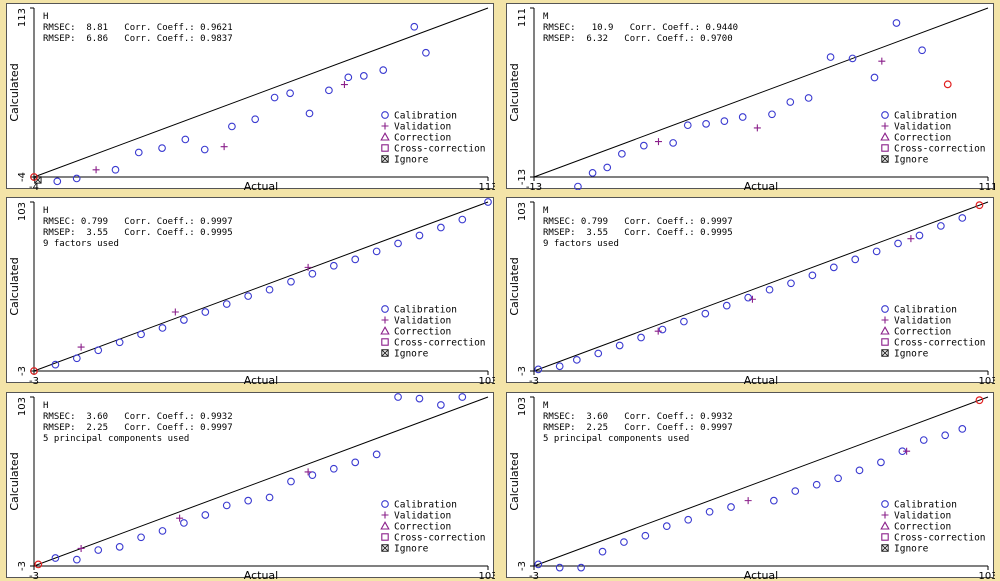  Describe the element at coordinates (34, 186) in the screenshot. I see `x-tick-label-min: -4` at that location.